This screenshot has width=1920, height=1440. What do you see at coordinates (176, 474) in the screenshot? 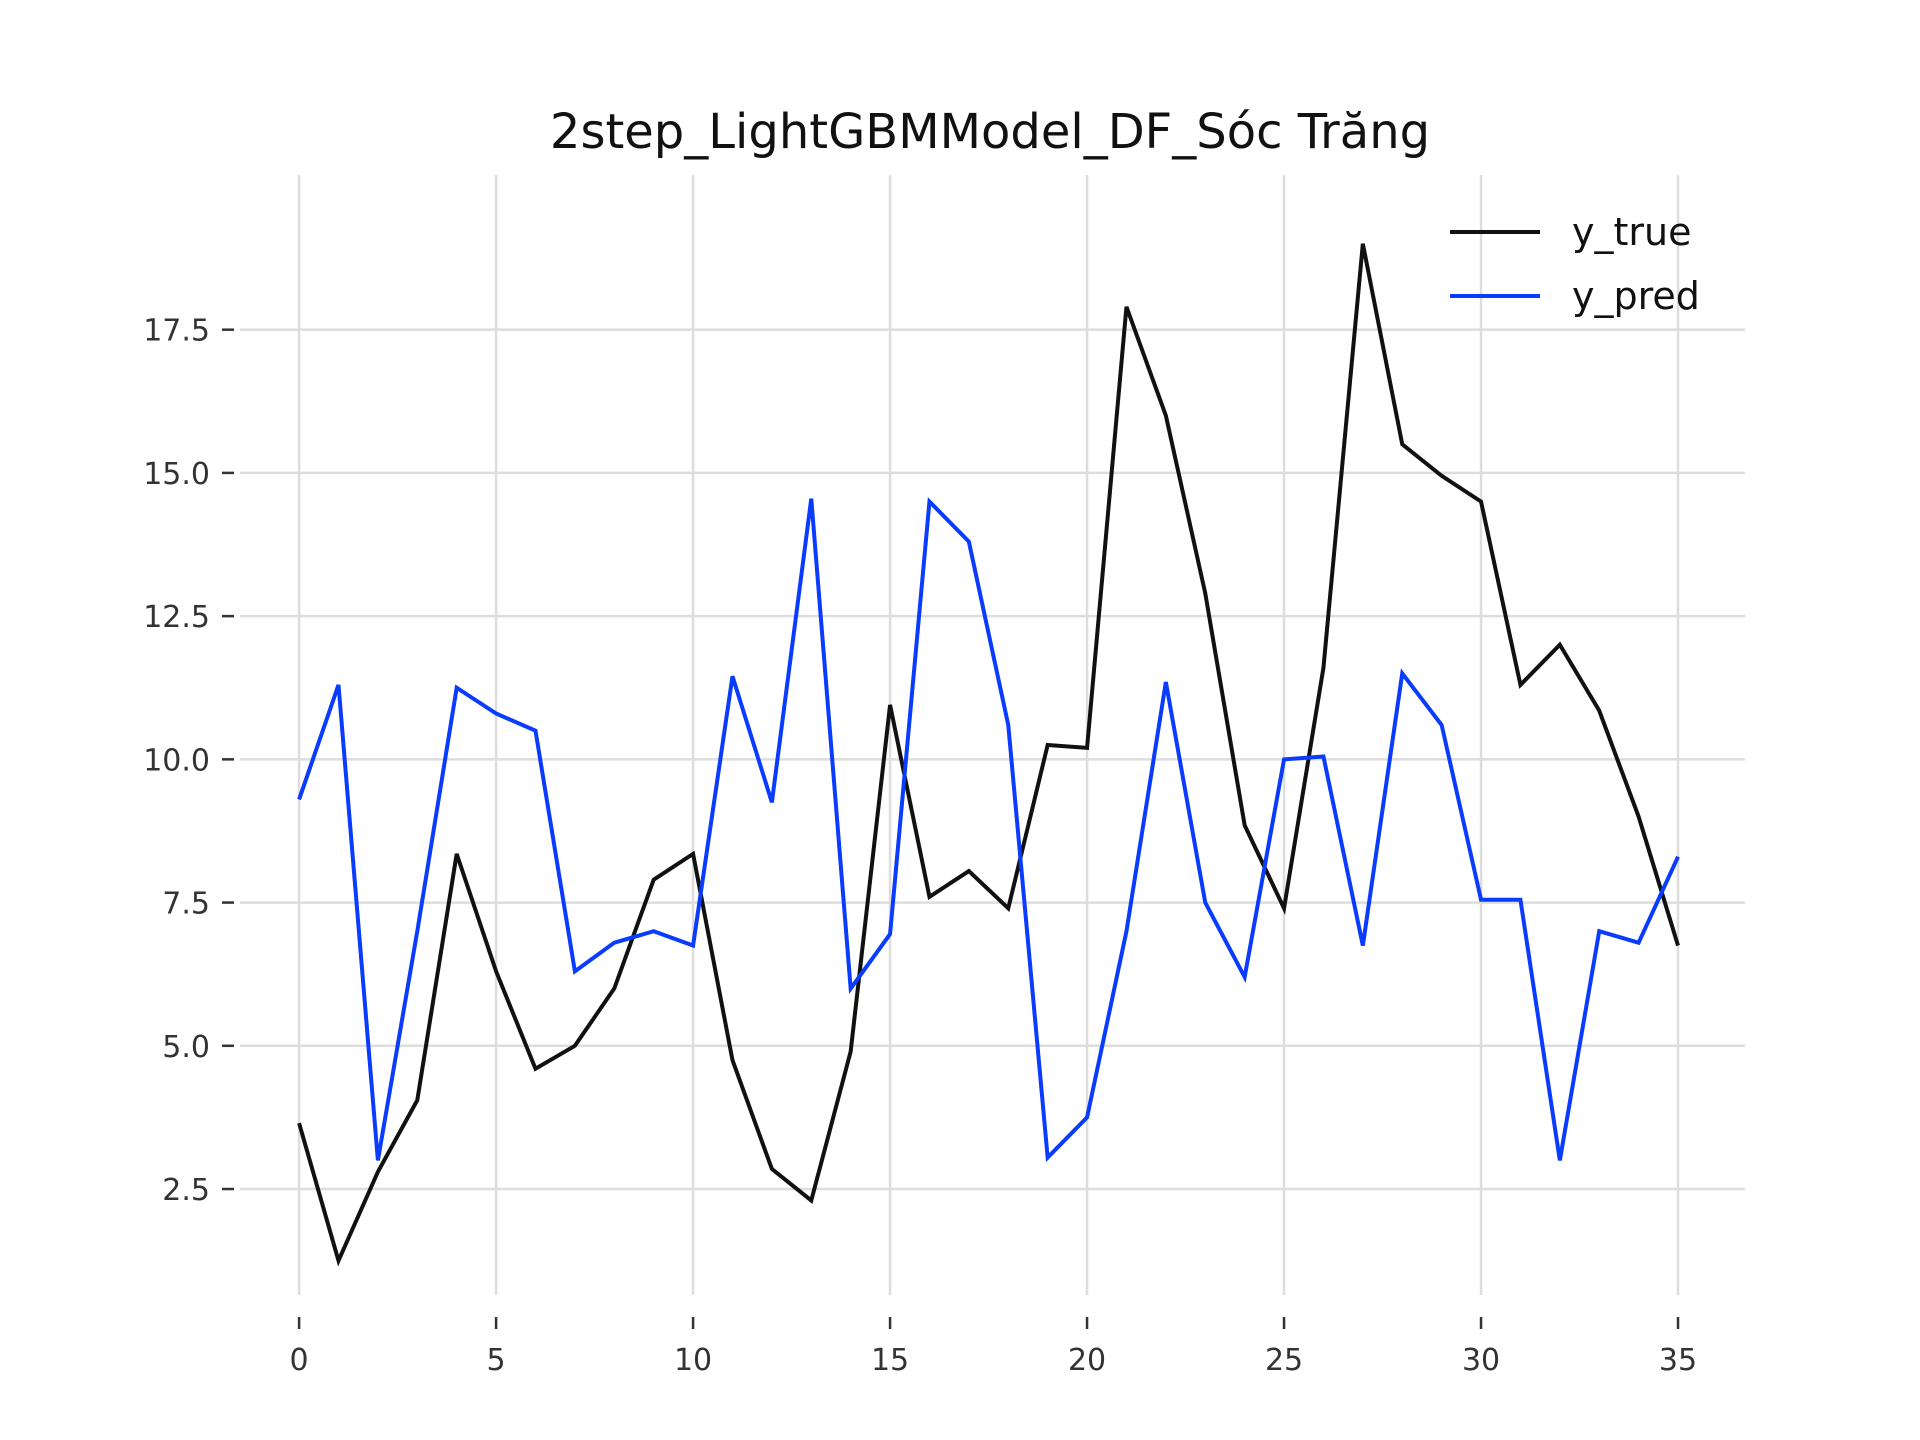
I see `y-tick-label: 15.0` at bounding box center [176, 474].